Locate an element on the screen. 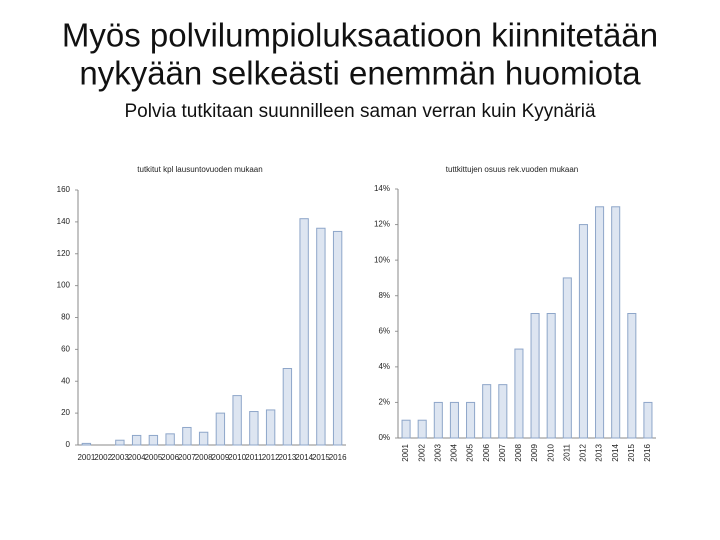 The height and width of the screenshot is (540, 720). y-tick-label: 0% is located at coordinates (384, 437).